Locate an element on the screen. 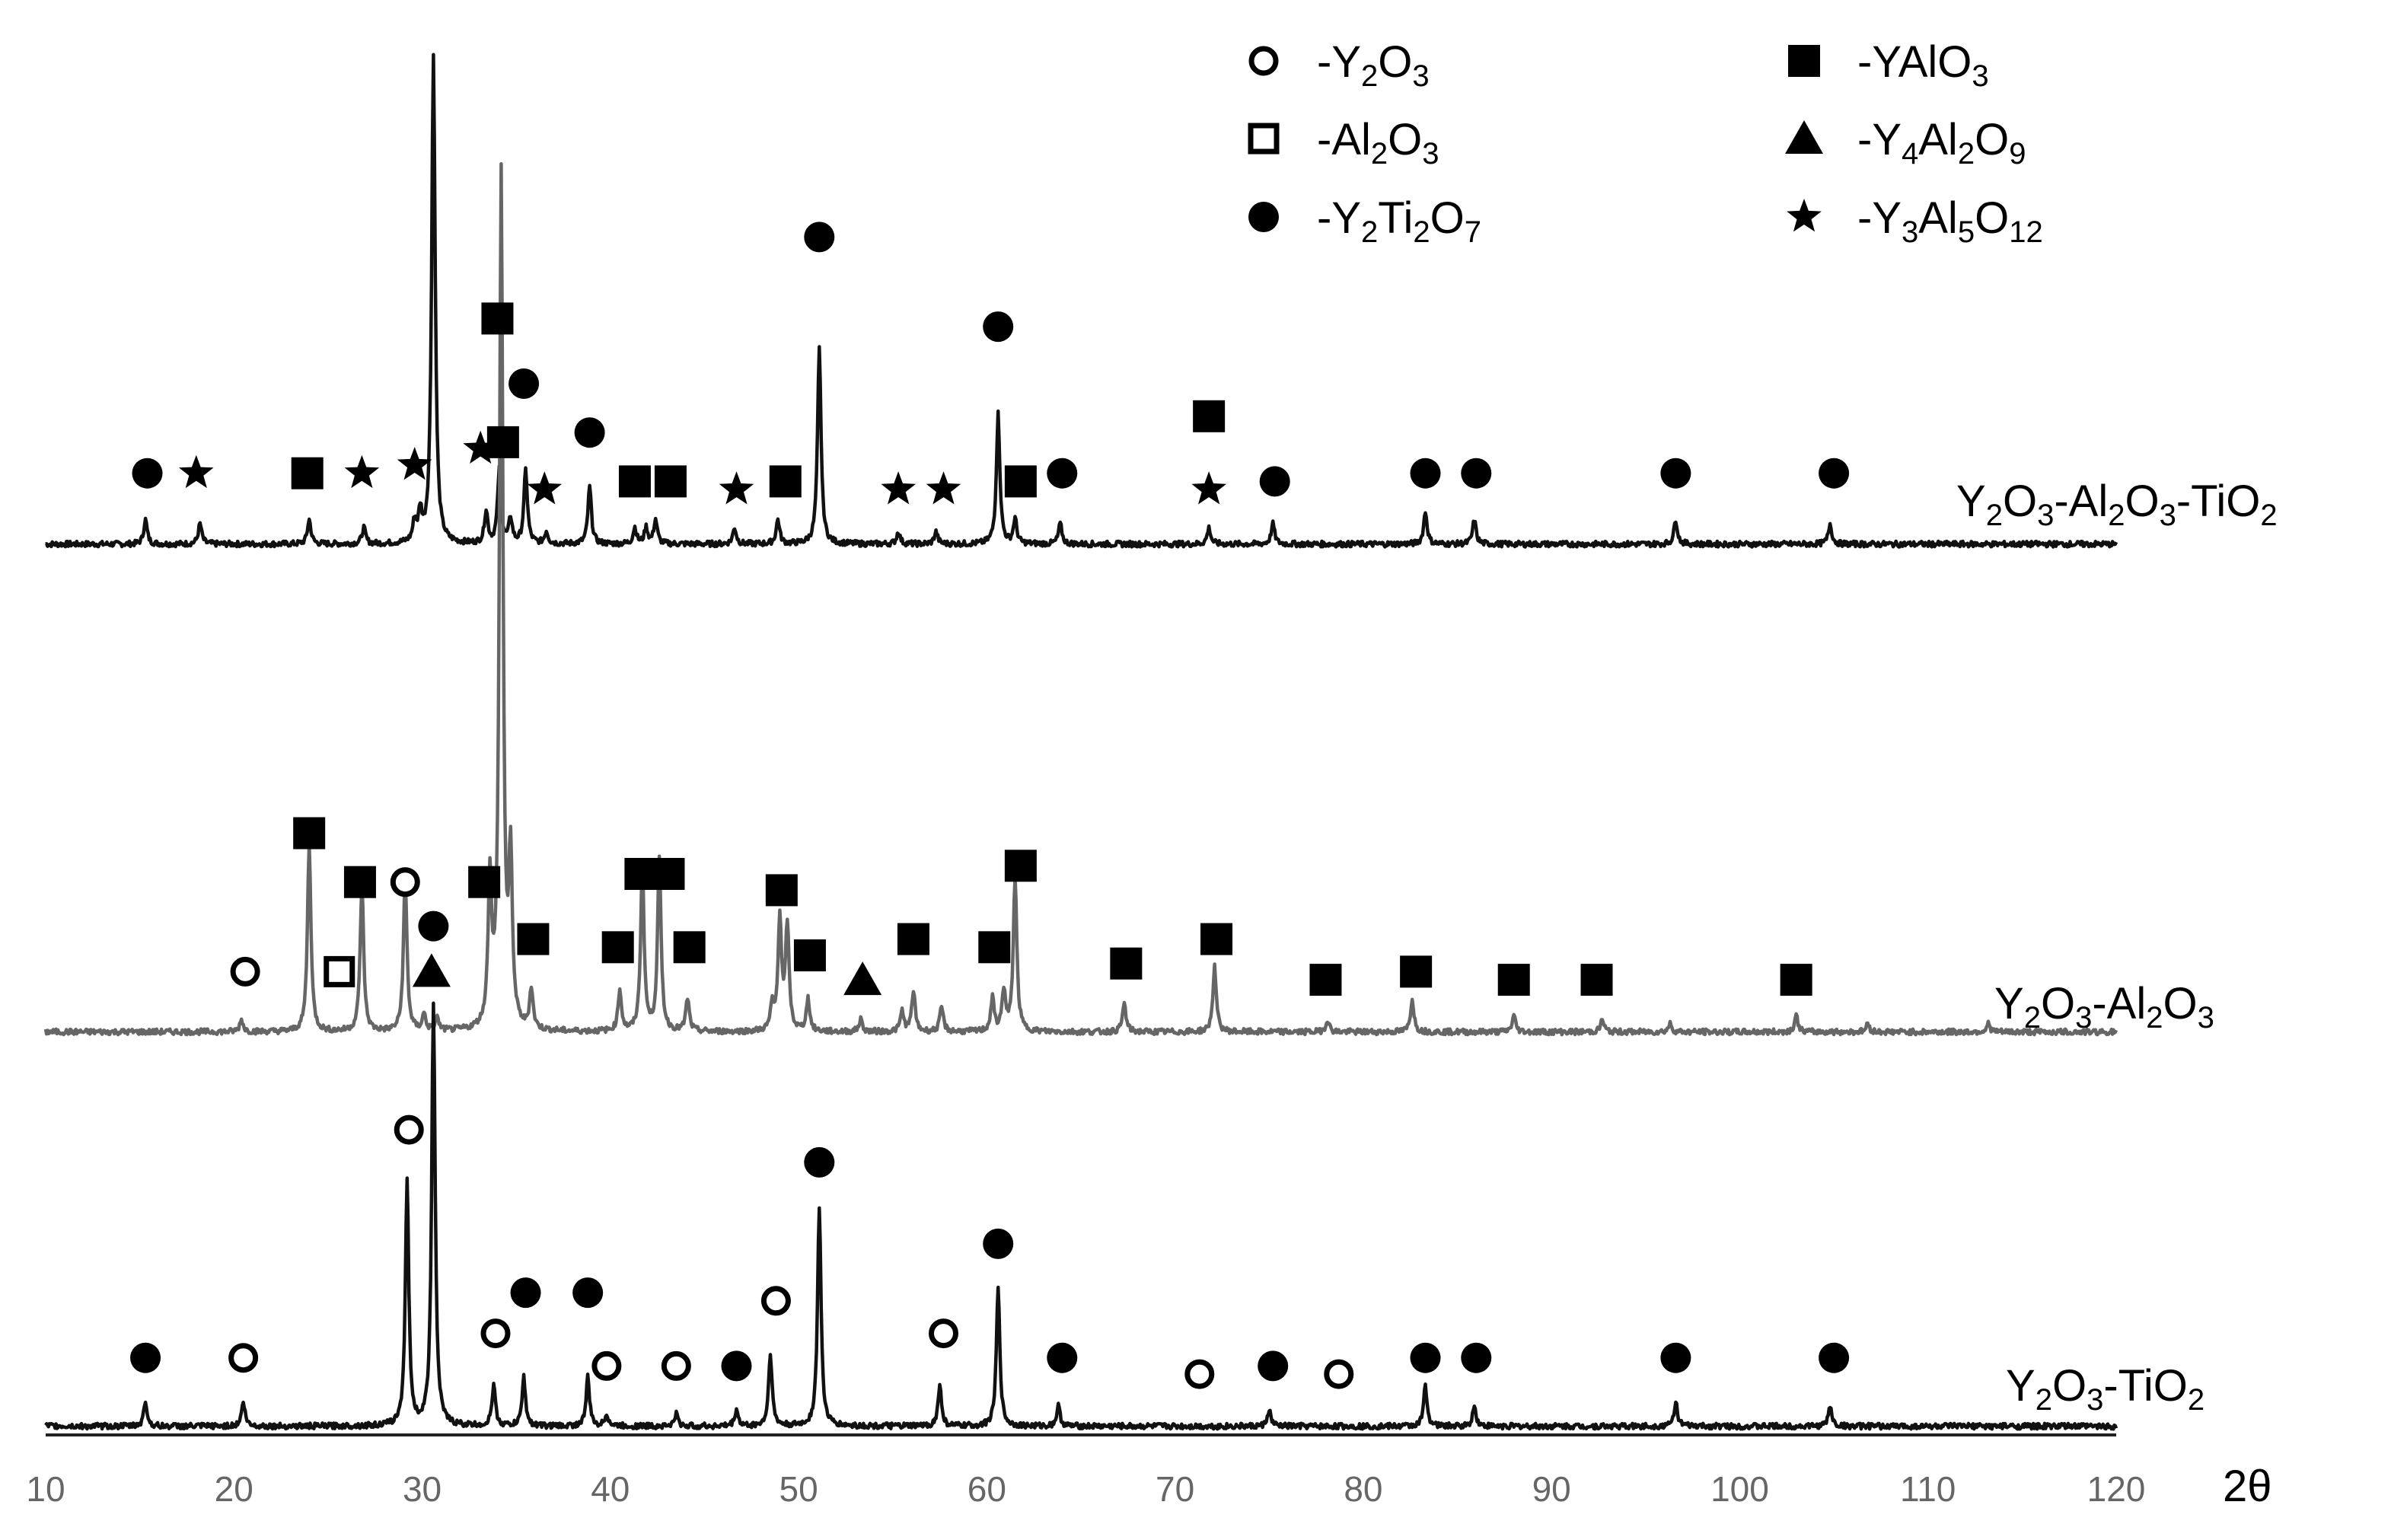  series-label: Y2O3-Al2O3-TiO2 is located at coordinates (2117, 504).